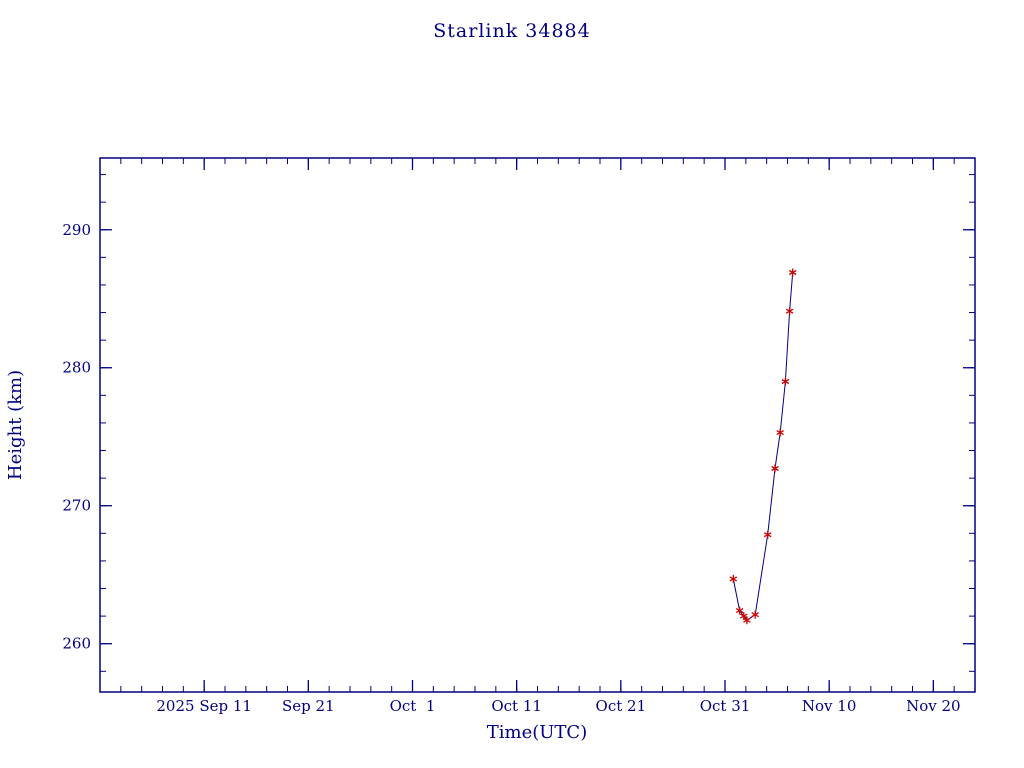  Describe the element at coordinates (204, 706) in the screenshot. I see `x-tick-label: 2025 Sep 11` at that location.